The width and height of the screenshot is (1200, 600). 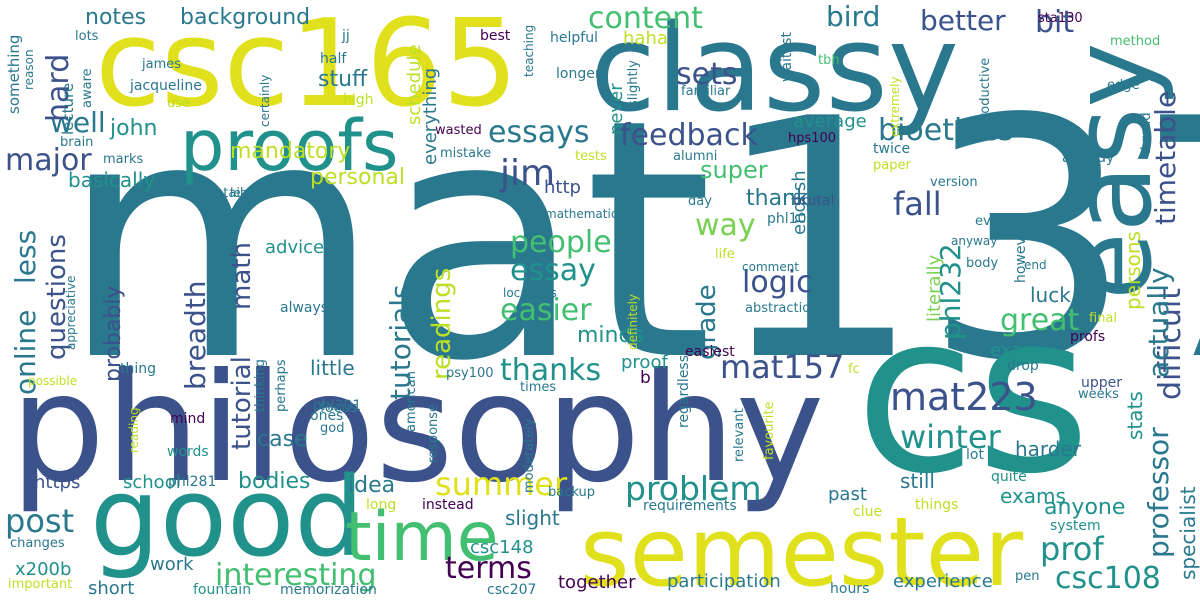 What do you see at coordinates (244, 193) in the screenshot?
I see `word-least: least` at bounding box center [244, 193].